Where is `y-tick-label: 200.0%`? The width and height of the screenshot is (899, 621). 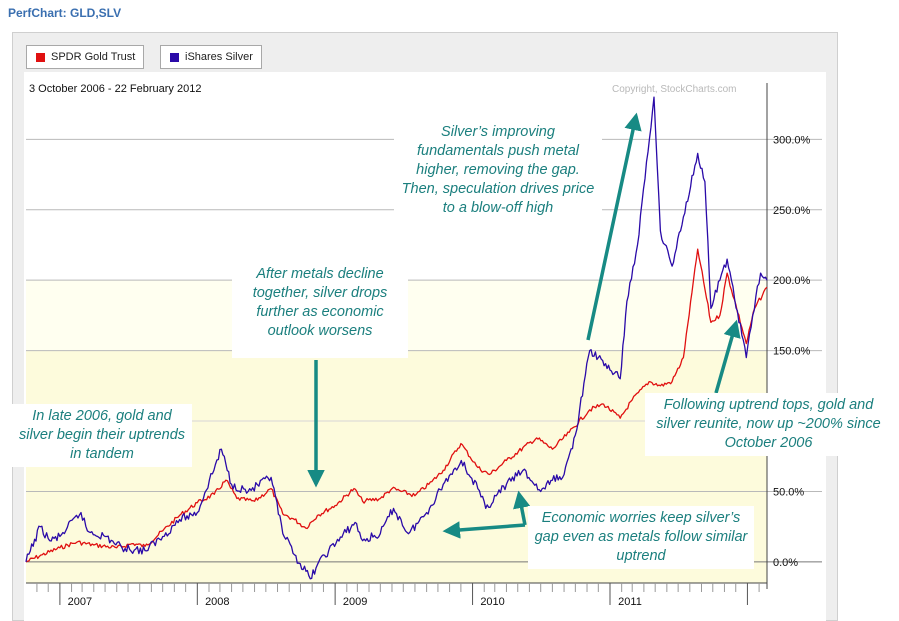
y-tick-label: 200.0% is located at coordinates (792, 281).